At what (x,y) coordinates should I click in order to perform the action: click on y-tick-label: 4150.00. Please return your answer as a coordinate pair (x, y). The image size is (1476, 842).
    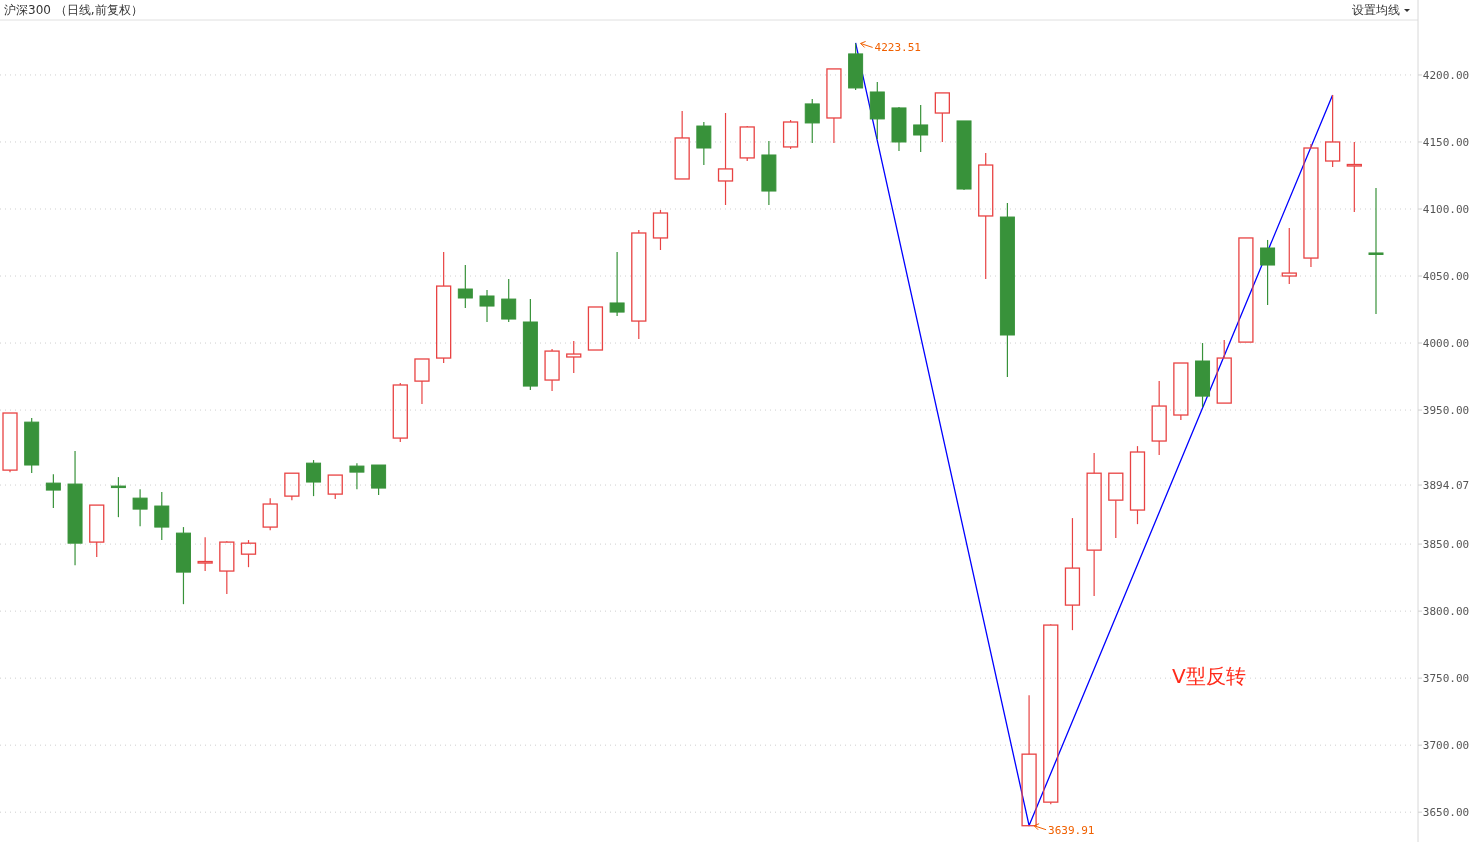
    Looking at the image, I should click on (1446, 142).